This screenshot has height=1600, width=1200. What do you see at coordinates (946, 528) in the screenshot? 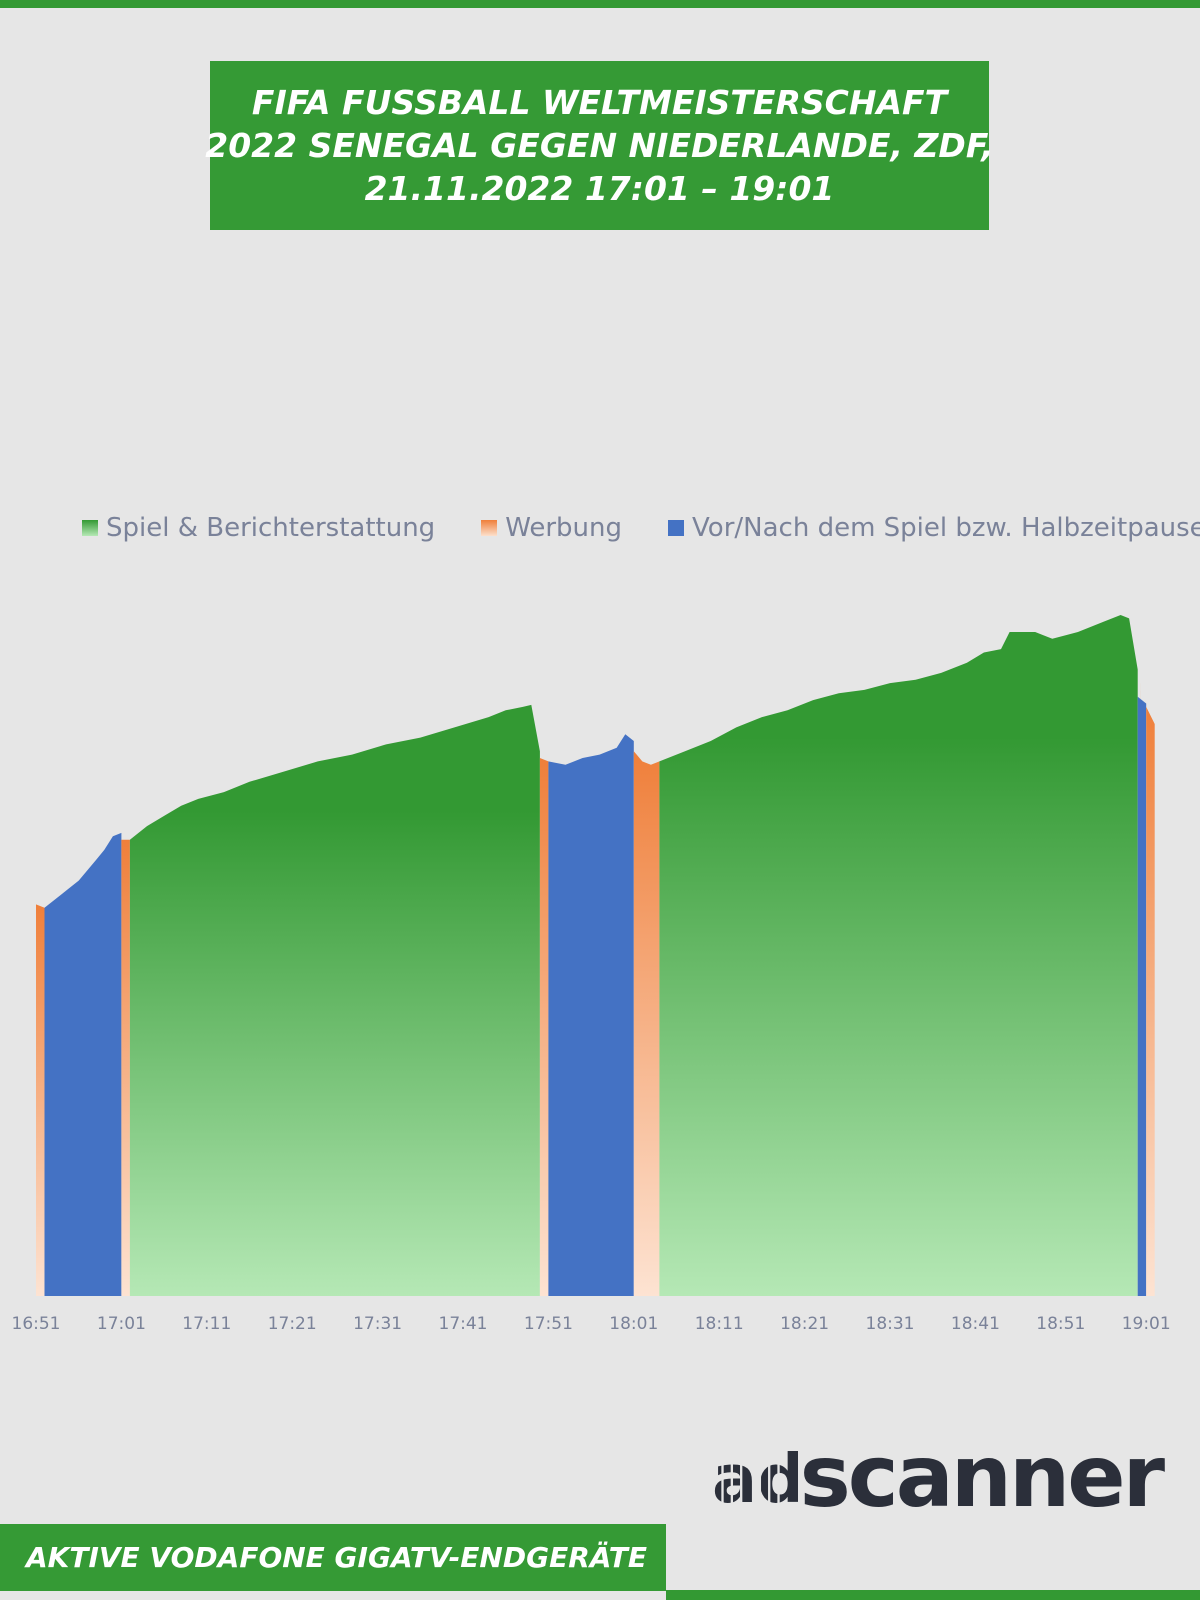
I see `legend-label-vor-nach: Vor/Nach dem Spiel bzw. Halbzeitpause` at bounding box center [946, 528].